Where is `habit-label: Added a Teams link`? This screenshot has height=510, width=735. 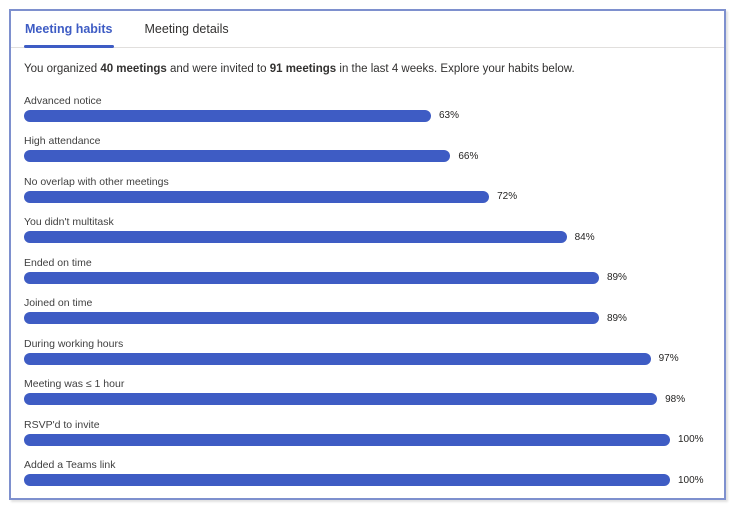
habit-label: Added a Teams link is located at coordinates (70, 465).